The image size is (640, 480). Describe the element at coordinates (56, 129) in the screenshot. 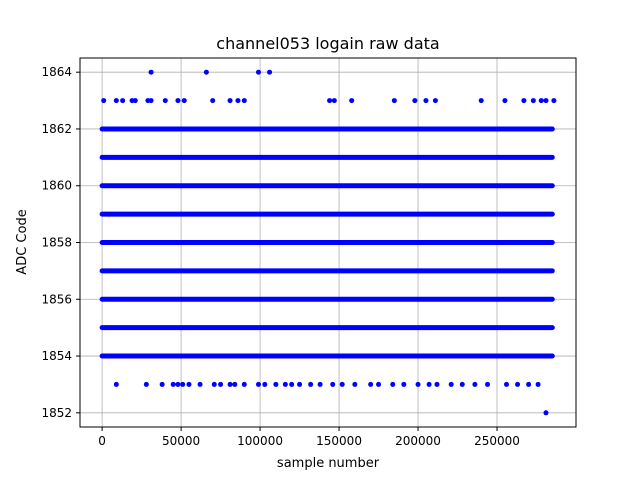

I see `y-tick-label: 1862` at that location.